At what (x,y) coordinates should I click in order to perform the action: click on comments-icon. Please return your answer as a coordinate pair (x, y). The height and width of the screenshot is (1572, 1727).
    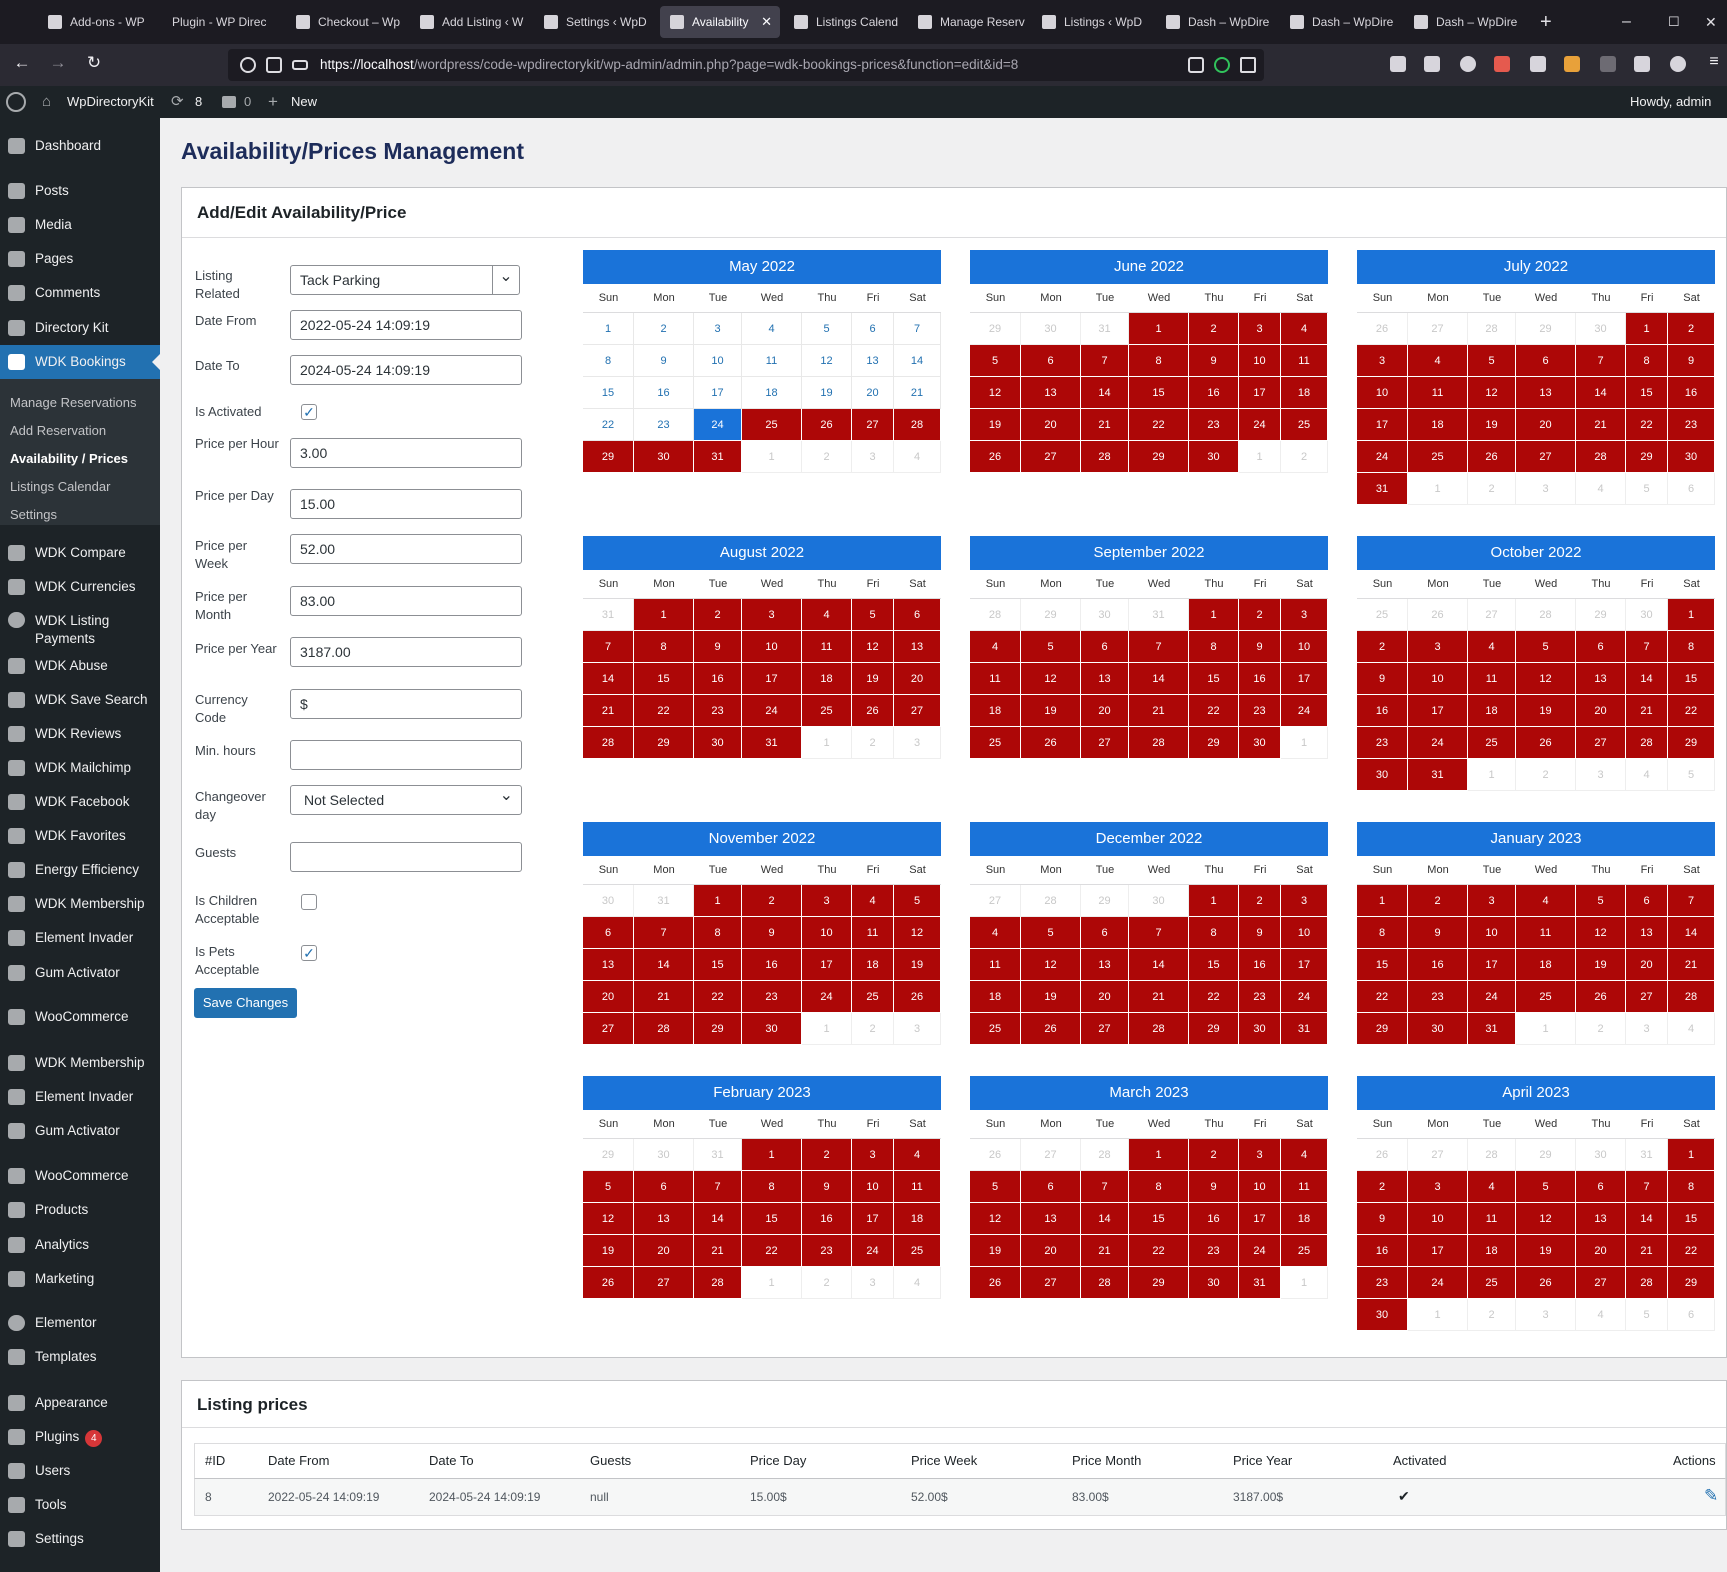
    Looking at the image, I should click on (229, 102).